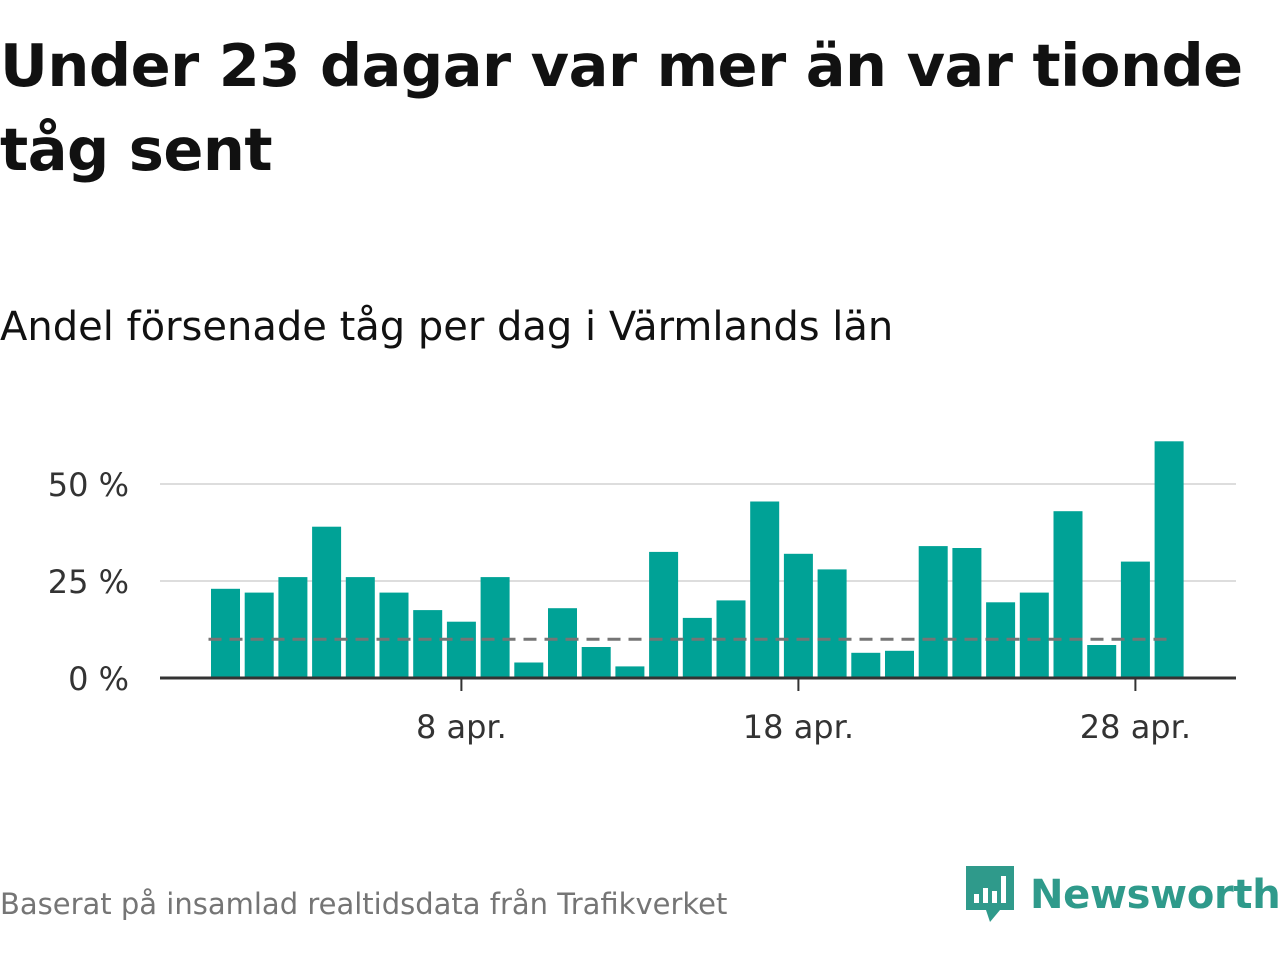  Describe the element at coordinates (461, 727) in the screenshot. I see `x-tick-label: 8 apr.` at that location.